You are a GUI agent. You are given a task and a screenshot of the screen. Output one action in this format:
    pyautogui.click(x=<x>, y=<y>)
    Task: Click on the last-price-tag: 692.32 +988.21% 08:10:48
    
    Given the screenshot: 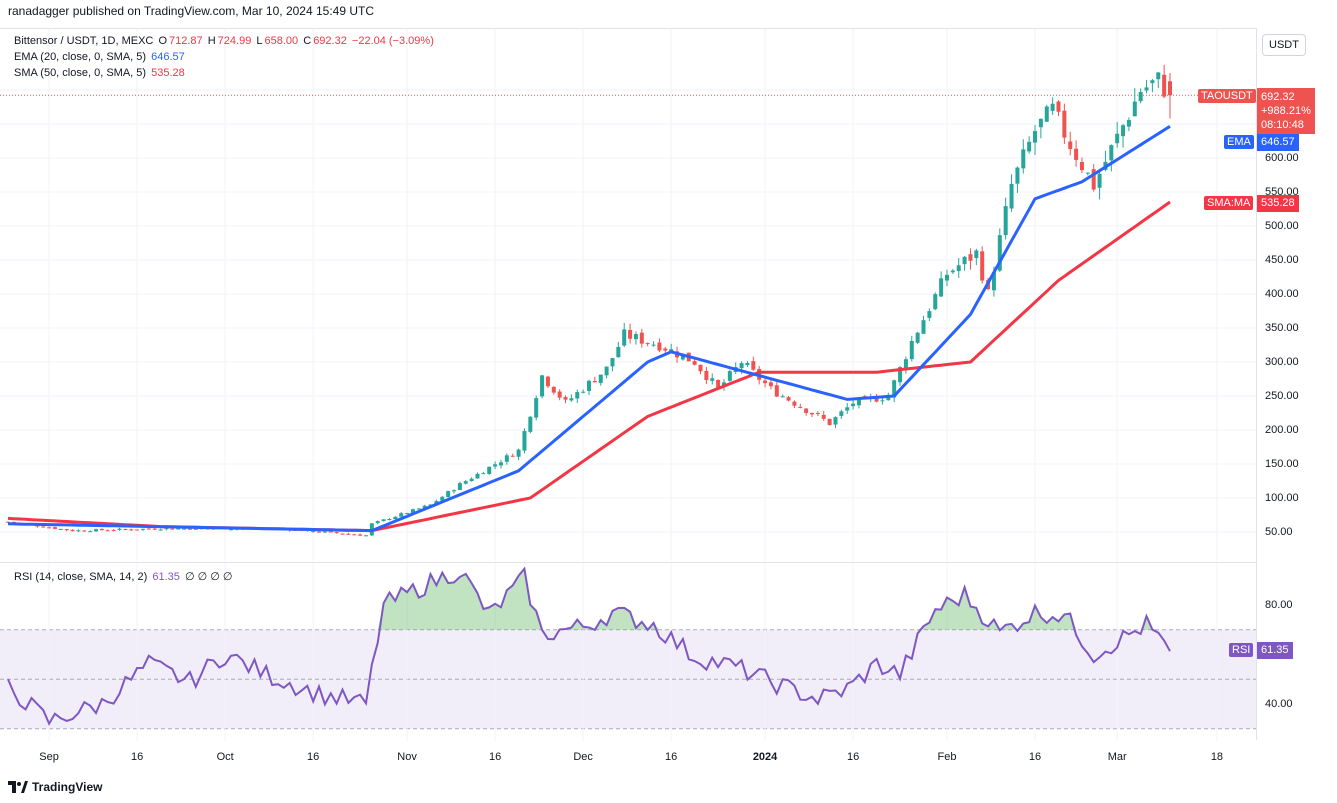 What is the action you would take?
    pyautogui.click(x=1286, y=111)
    